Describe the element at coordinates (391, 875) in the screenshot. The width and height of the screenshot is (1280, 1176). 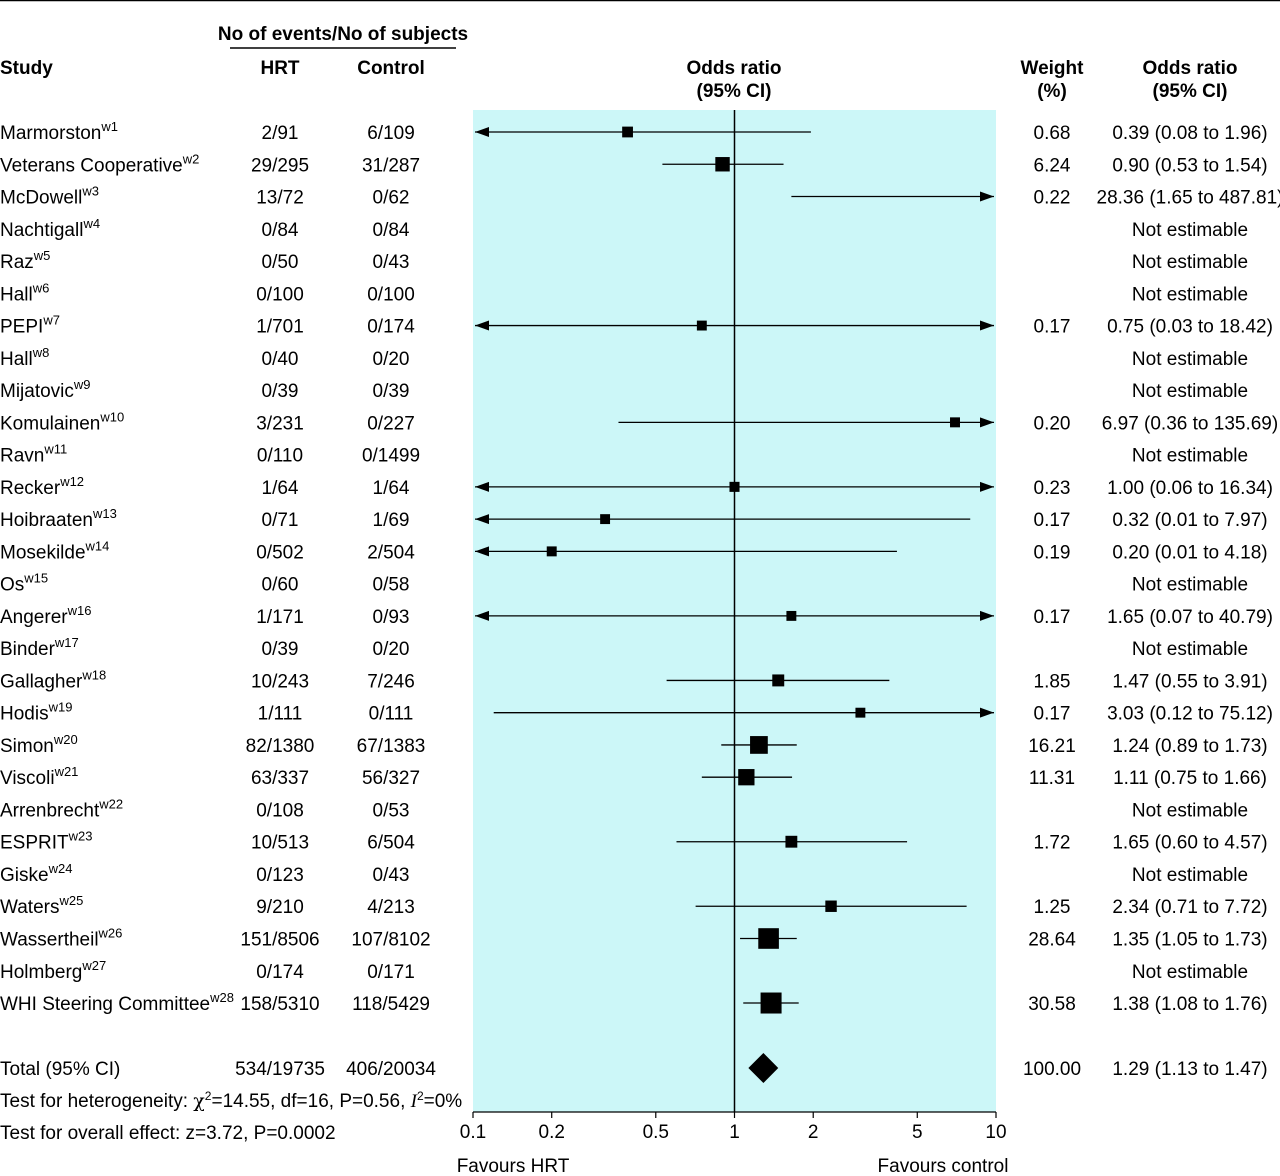
I see `control-events: 0/43` at that location.